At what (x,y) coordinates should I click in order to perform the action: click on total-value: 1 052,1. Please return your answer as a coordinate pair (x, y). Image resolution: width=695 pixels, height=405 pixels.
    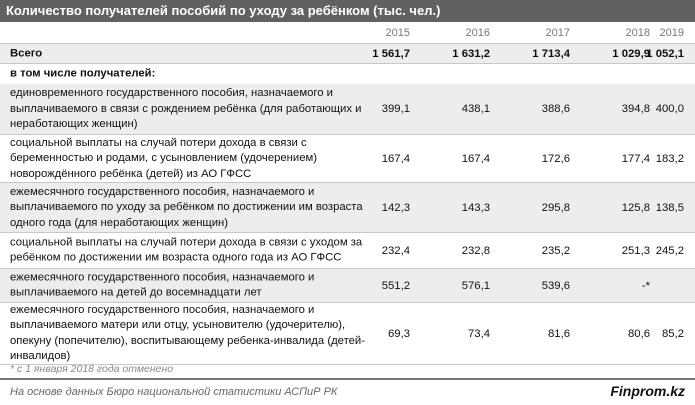
    Looking at the image, I should click on (665, 53).